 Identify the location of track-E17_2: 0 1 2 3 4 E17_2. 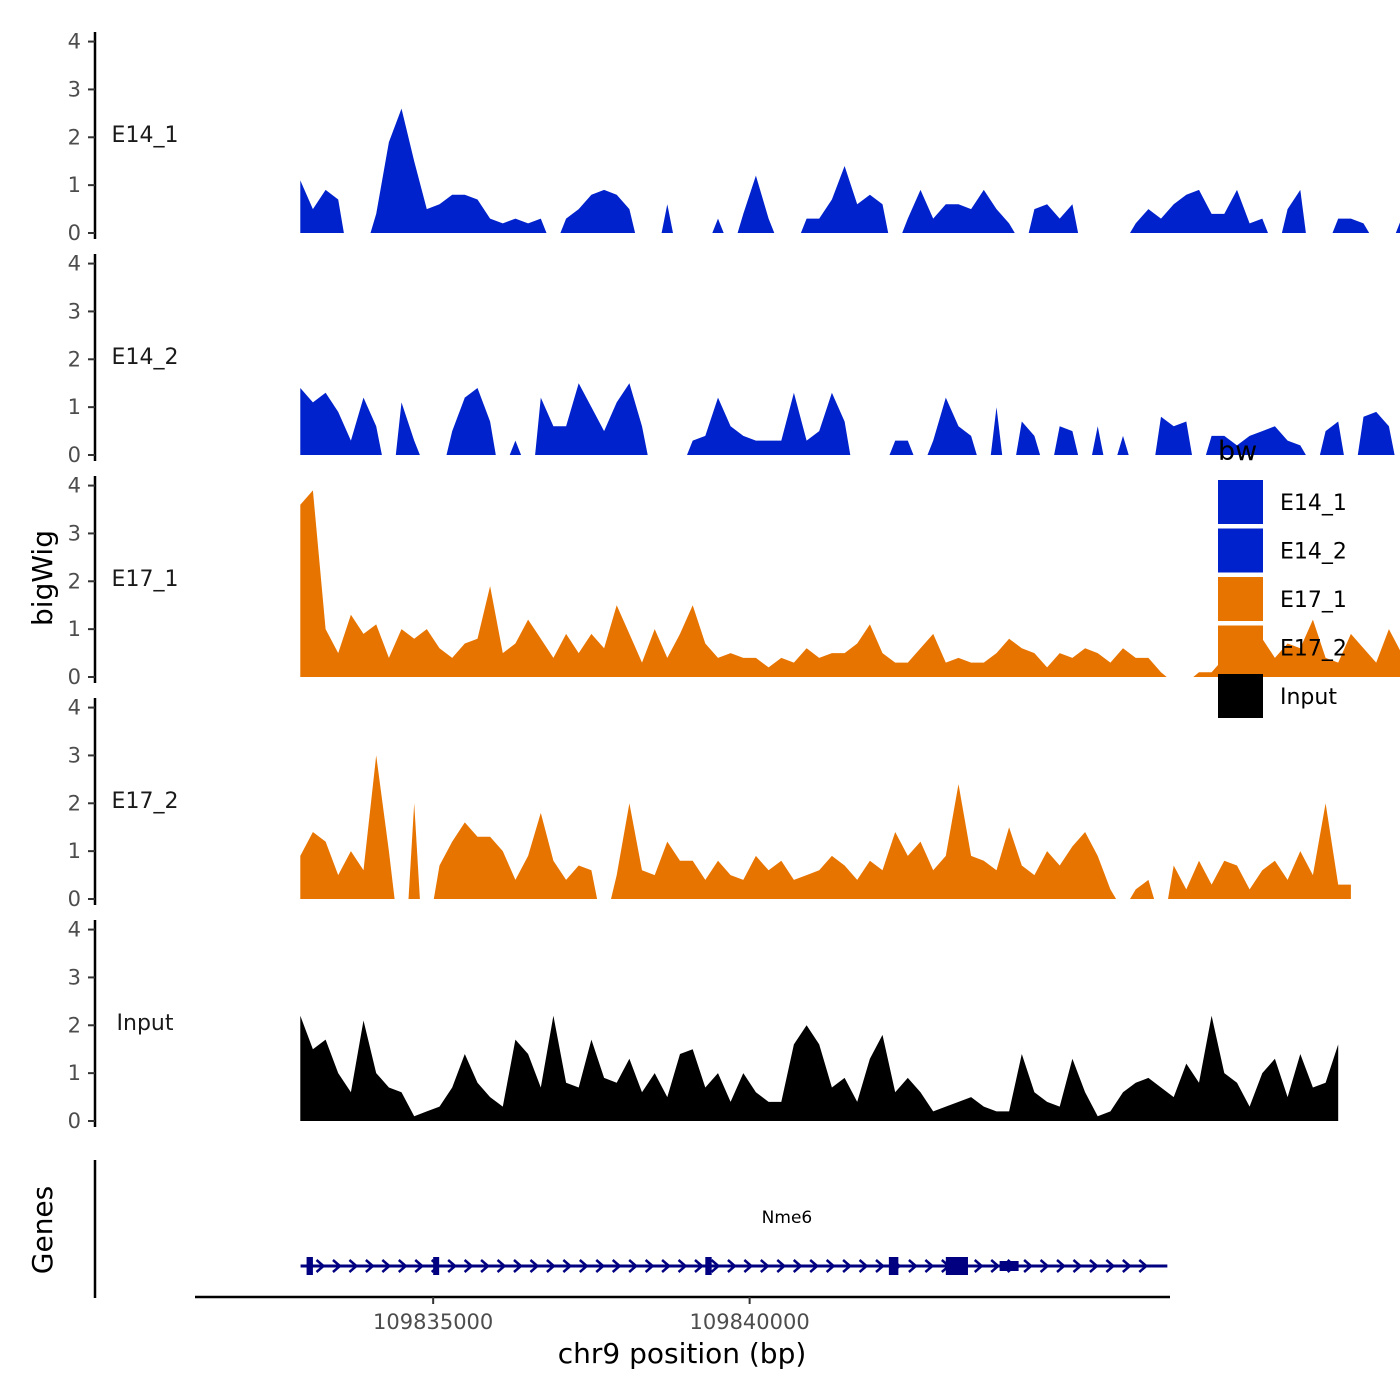
(709, 803).